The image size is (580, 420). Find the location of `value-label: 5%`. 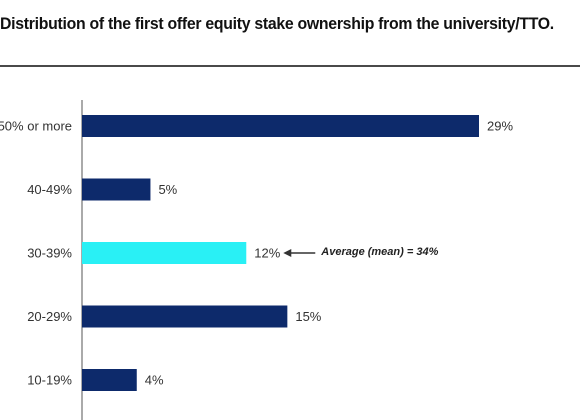

value-label: 5% is located at coordinates (167, 189).